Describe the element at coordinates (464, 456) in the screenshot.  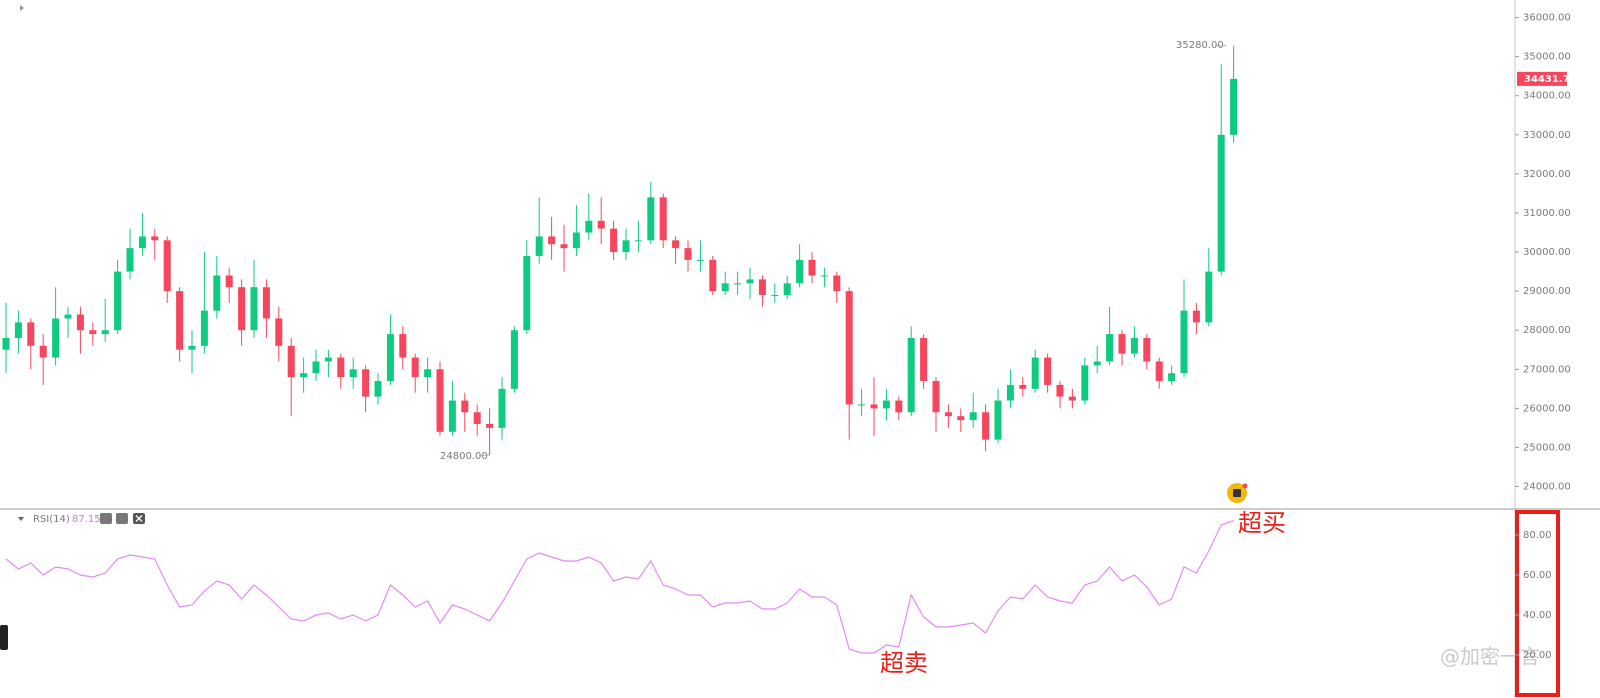
I see `low-label: 24800.00` at that location.